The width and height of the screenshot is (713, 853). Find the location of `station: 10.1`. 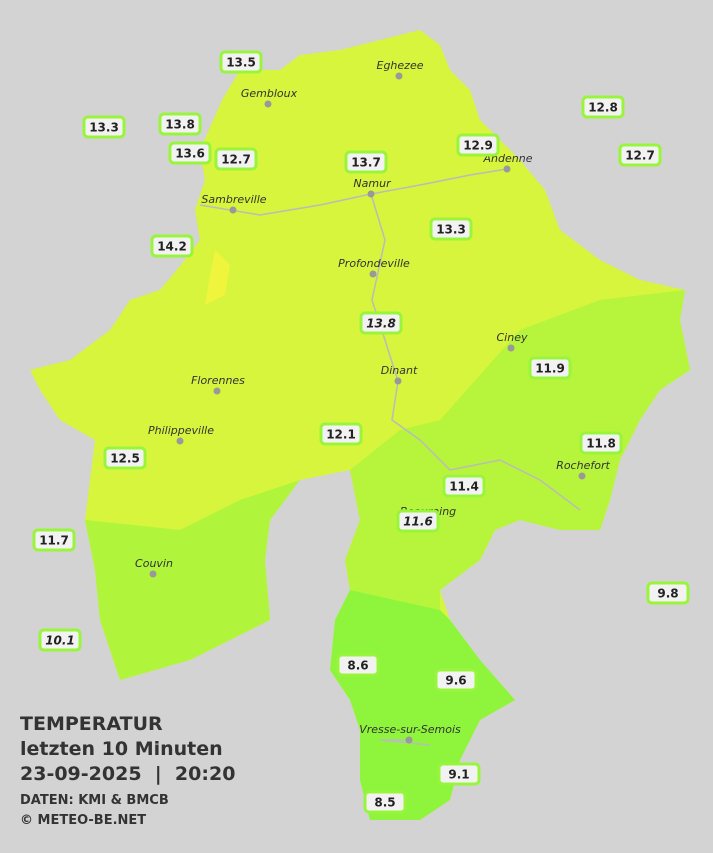

station: 10.1 is located at coordinates (60, 640).